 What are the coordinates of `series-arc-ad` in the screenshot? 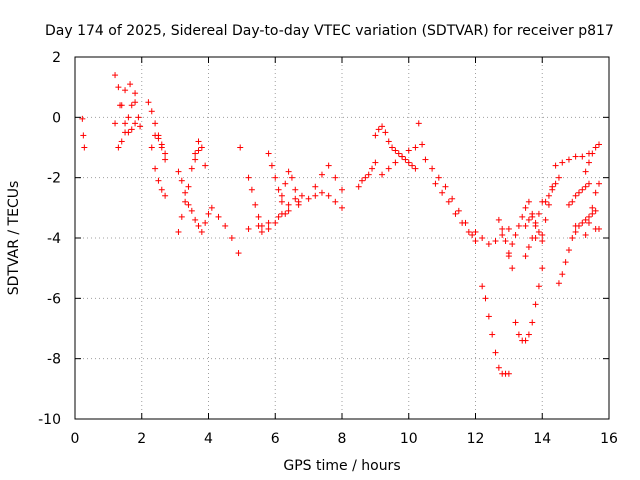 It's located at (529, 304).